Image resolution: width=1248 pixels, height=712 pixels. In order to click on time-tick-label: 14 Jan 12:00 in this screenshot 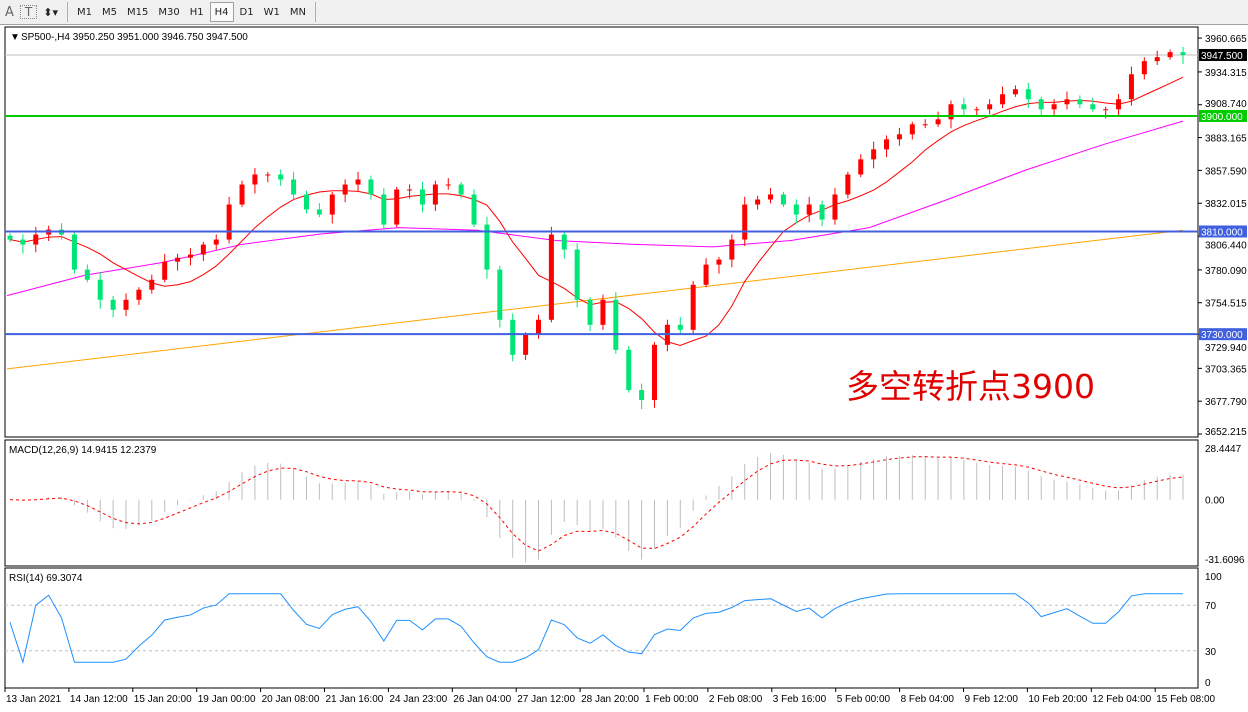, I will do `click(99, 699)`.